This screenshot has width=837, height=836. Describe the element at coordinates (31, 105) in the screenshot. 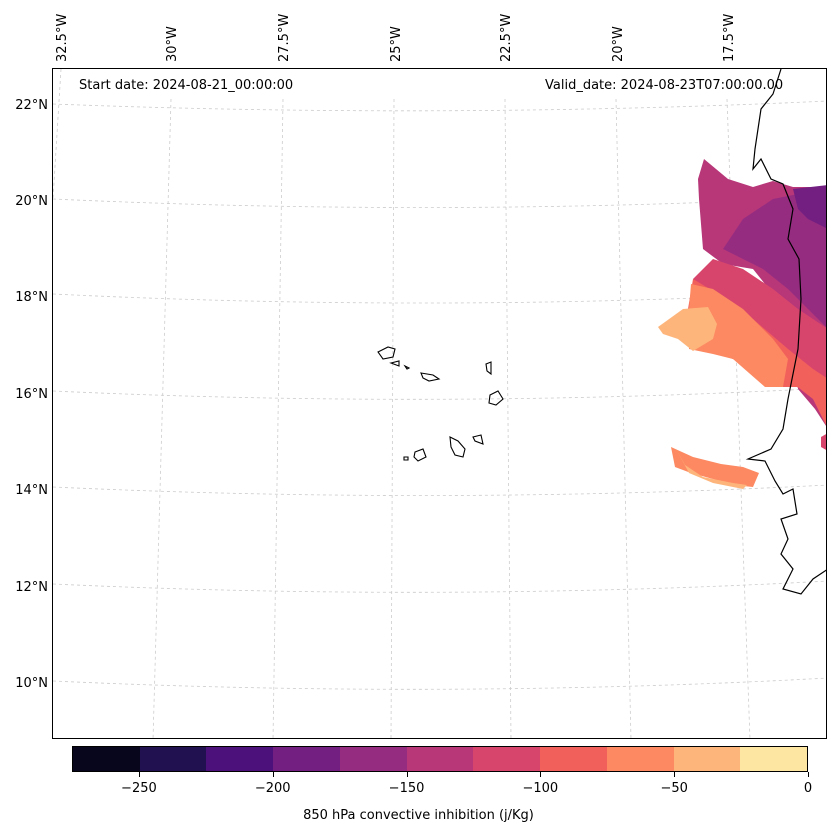

I see `lat-label-22n: 22°N` at that location.